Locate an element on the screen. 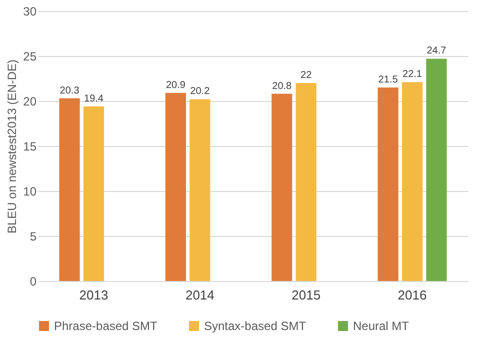 The height and width of the screenshot is (362, 500). data-label: 21.5 is located at coordinates (388, 80).